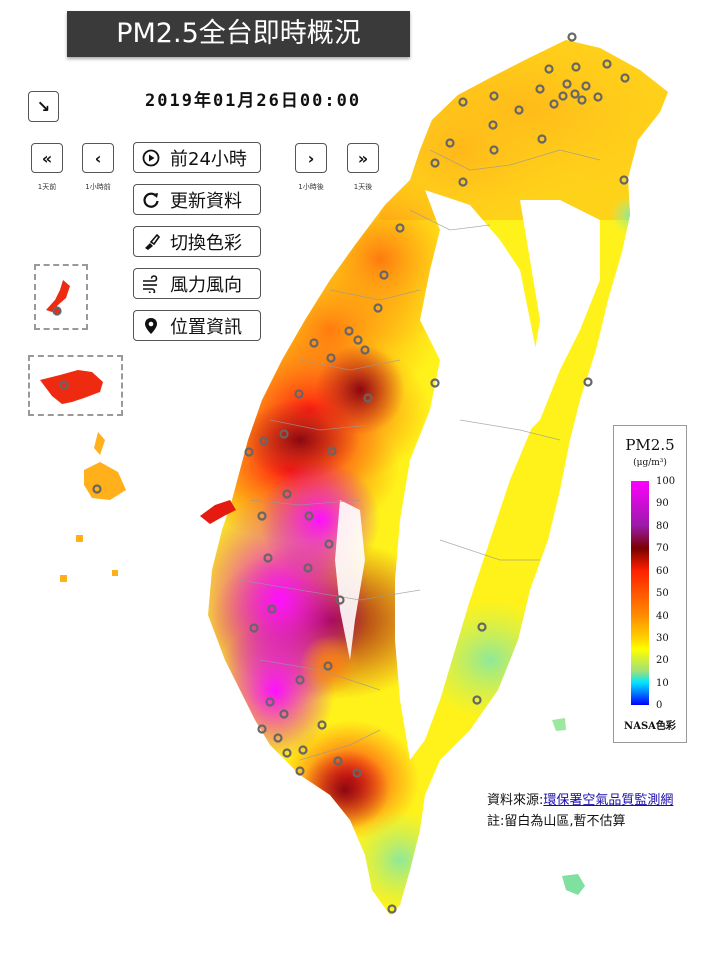  What do you see at coordinates (253, 101) in the screenshot?
I see `datetime-label: 2019年01月26日00:00` at bounding box center [253, 101].